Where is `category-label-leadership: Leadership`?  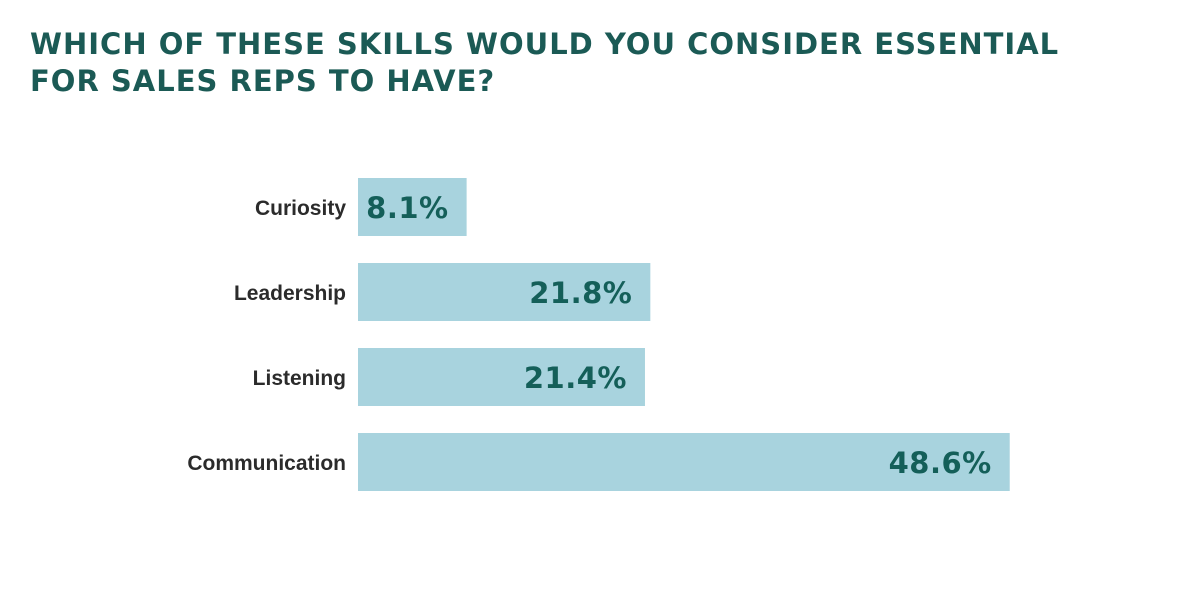 category-label-leadership: Leadership is located at coordinates (290, 293).